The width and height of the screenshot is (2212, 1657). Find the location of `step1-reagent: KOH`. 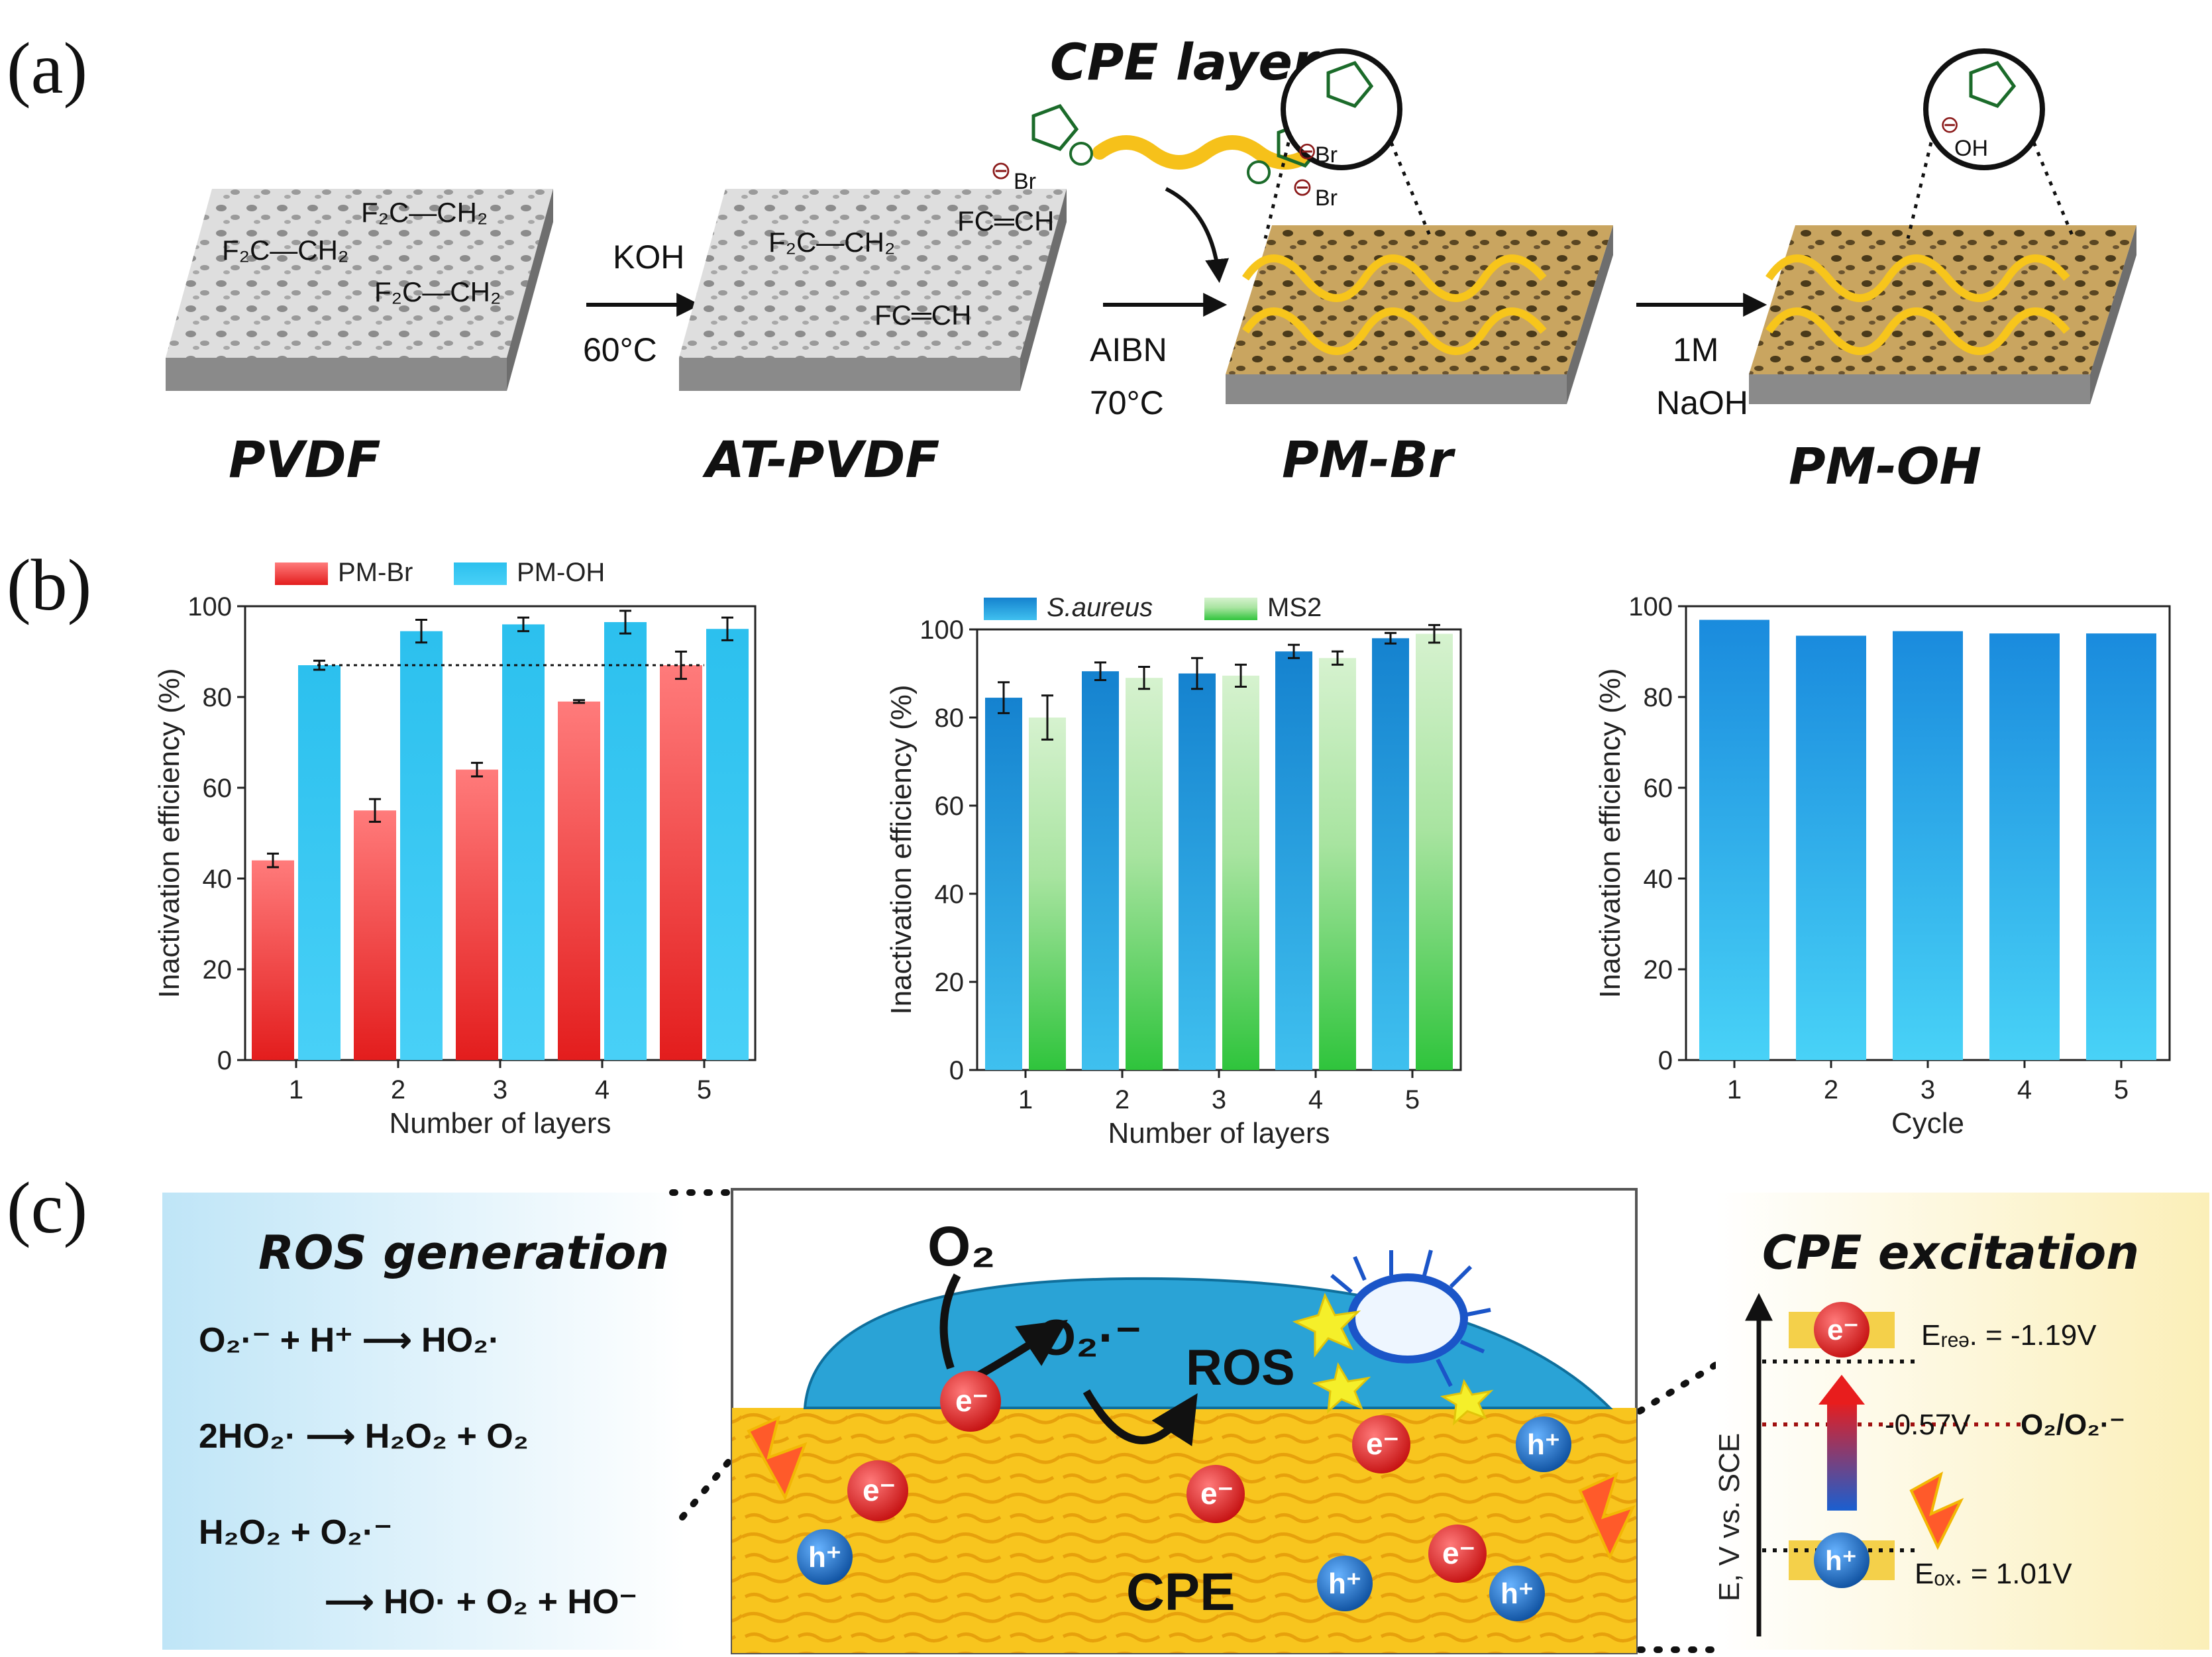

step1-reagent: KOH is located at coordinates (648, 257).